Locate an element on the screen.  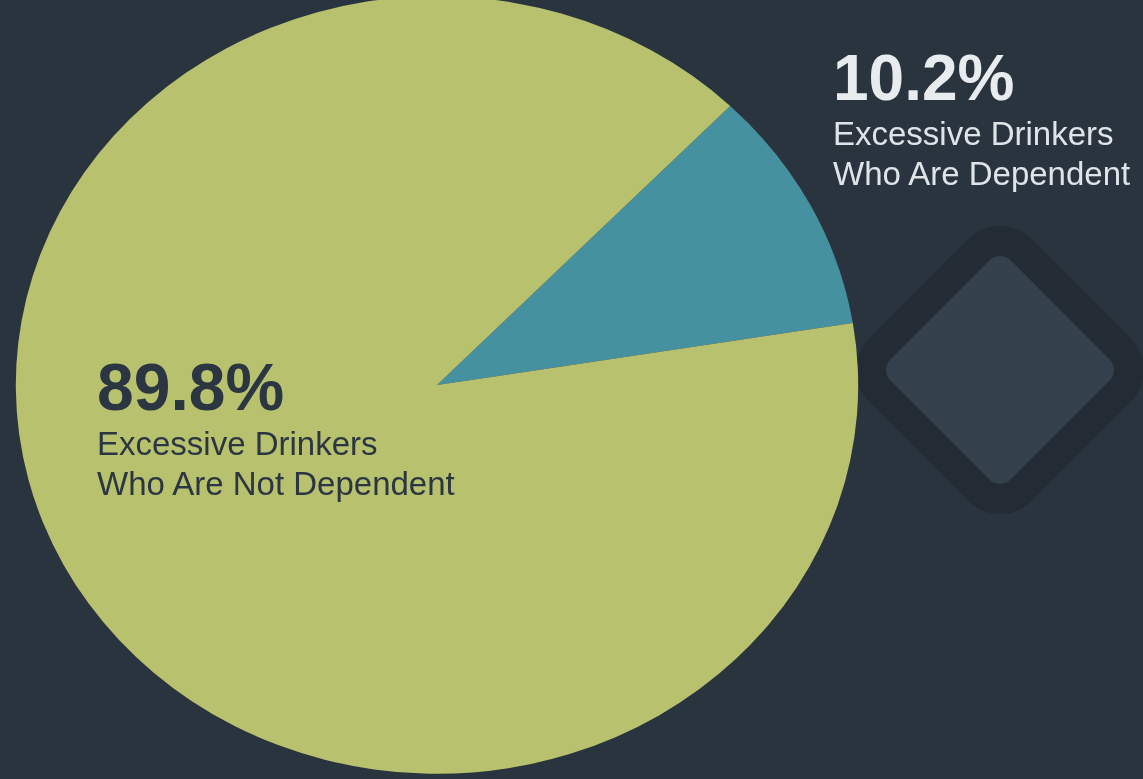
slice-label: Excessive Drinkers Who Are Not Dependent is located at coordinates (276, 463).